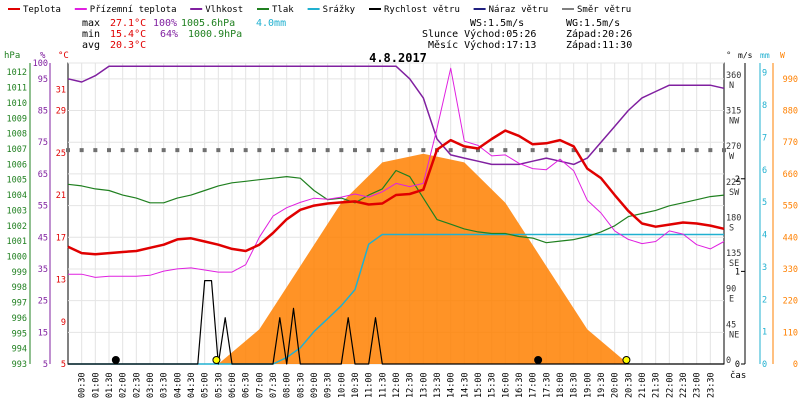 This screenshot has width=800, height=400. Describe the element at coordinates (465, 385) in the screenshot. I see `x-tick-28: 14:30` at that location.